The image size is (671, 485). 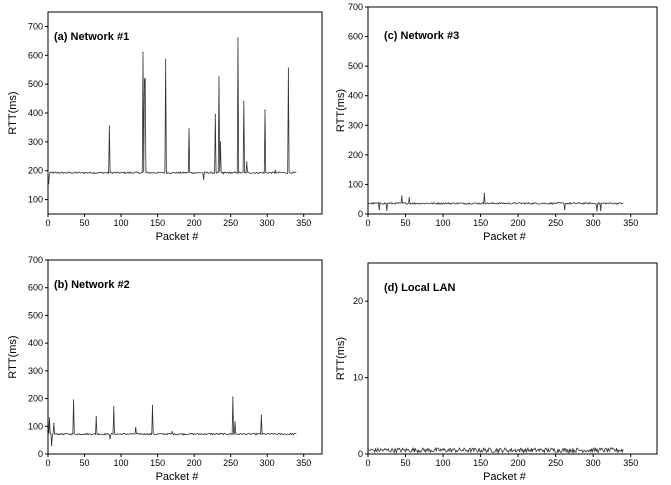 I want to click on x-tick-label-d: 100, so click(x=443, y=463).